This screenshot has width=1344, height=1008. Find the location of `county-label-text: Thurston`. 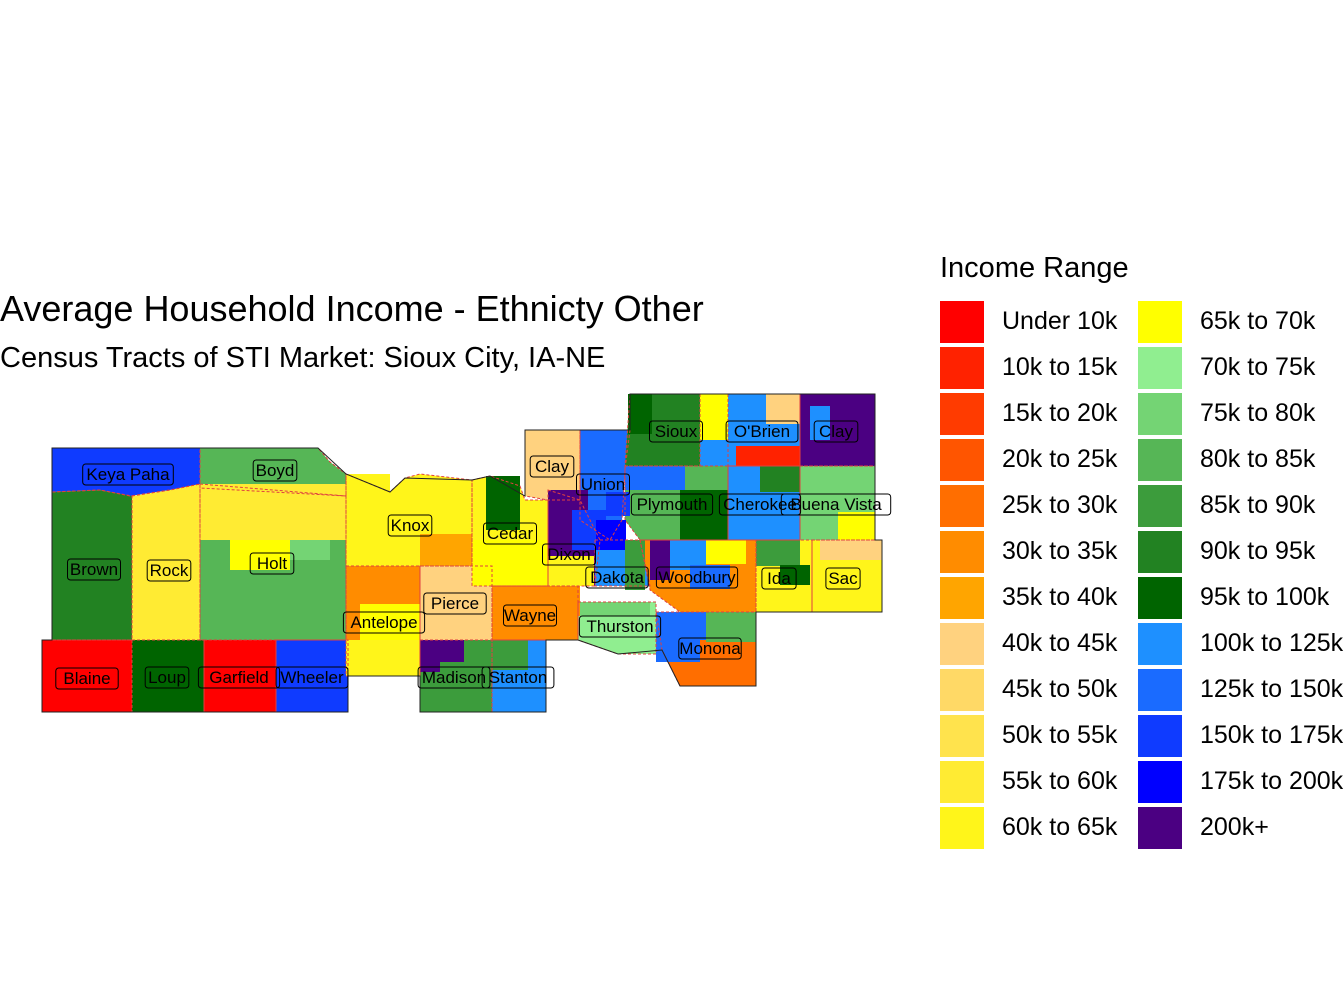

county-label-text: Thurston is located at coordinates (619, 626).